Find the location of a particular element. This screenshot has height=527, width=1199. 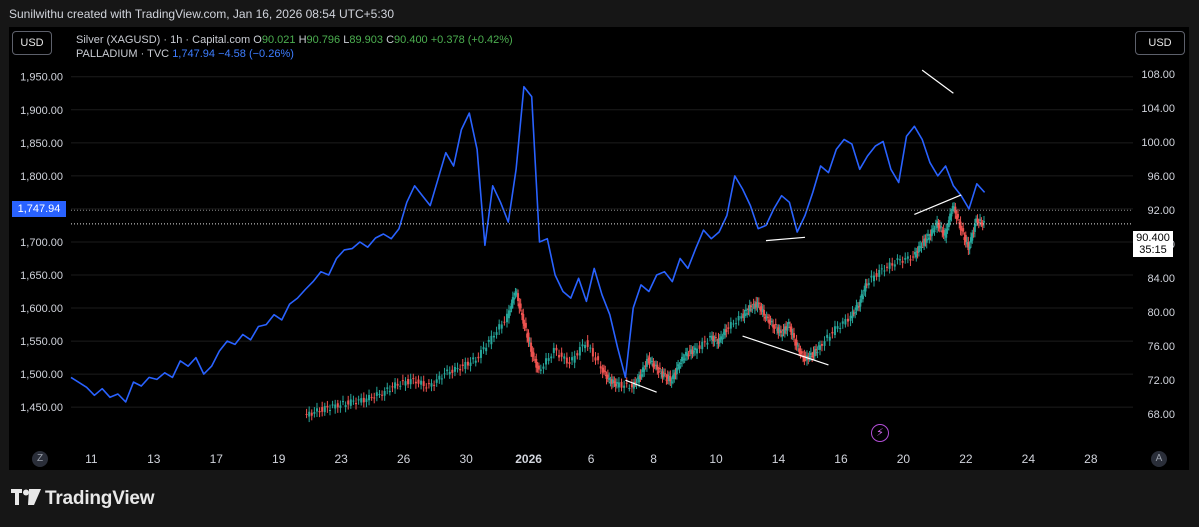

tradingview-logo: TradingView is located at coordinates (83, 499).